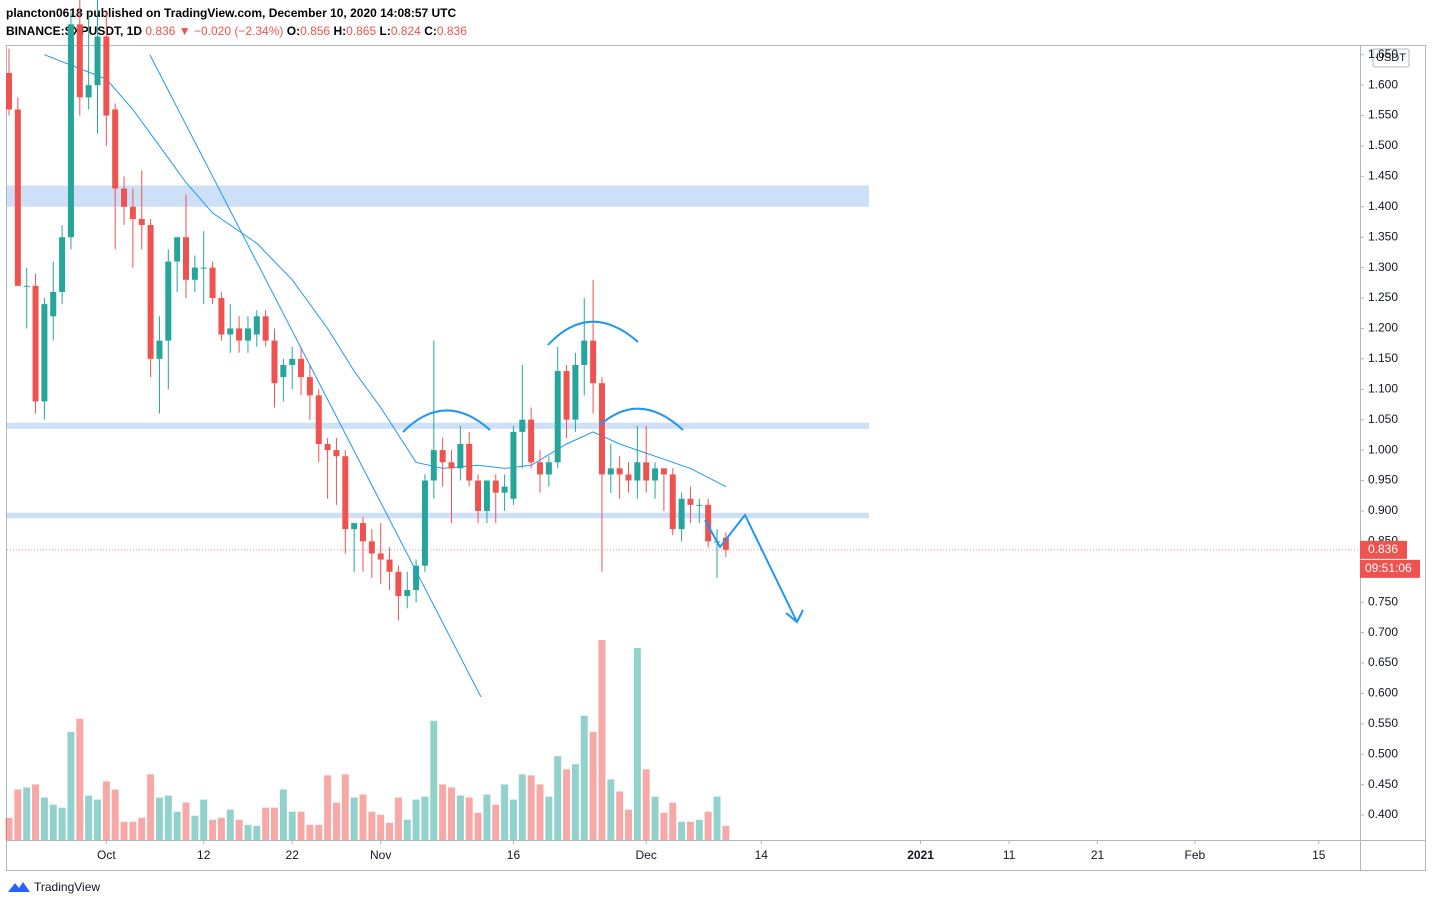 The width and height of the screenshot is (1432, 907). Describe the element at coordinates (1383, 267) in the screenshot. I see `y-tick-label: 1.300` at that location.